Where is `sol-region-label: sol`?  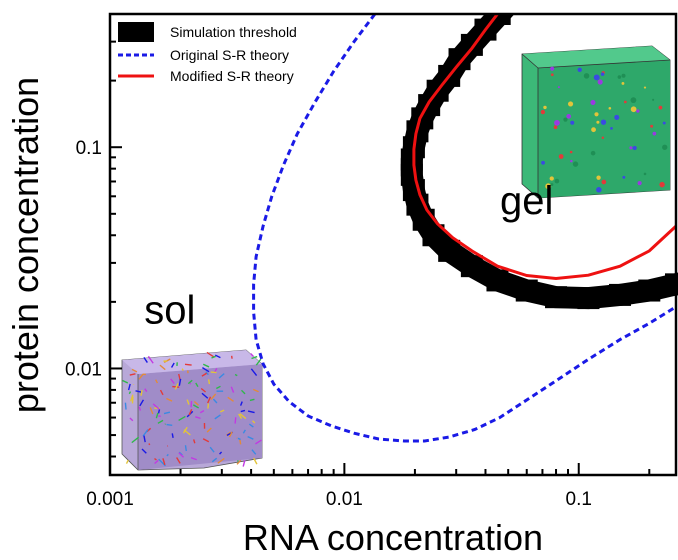 sol-region-label: sol is located at coordinates (169, 310).